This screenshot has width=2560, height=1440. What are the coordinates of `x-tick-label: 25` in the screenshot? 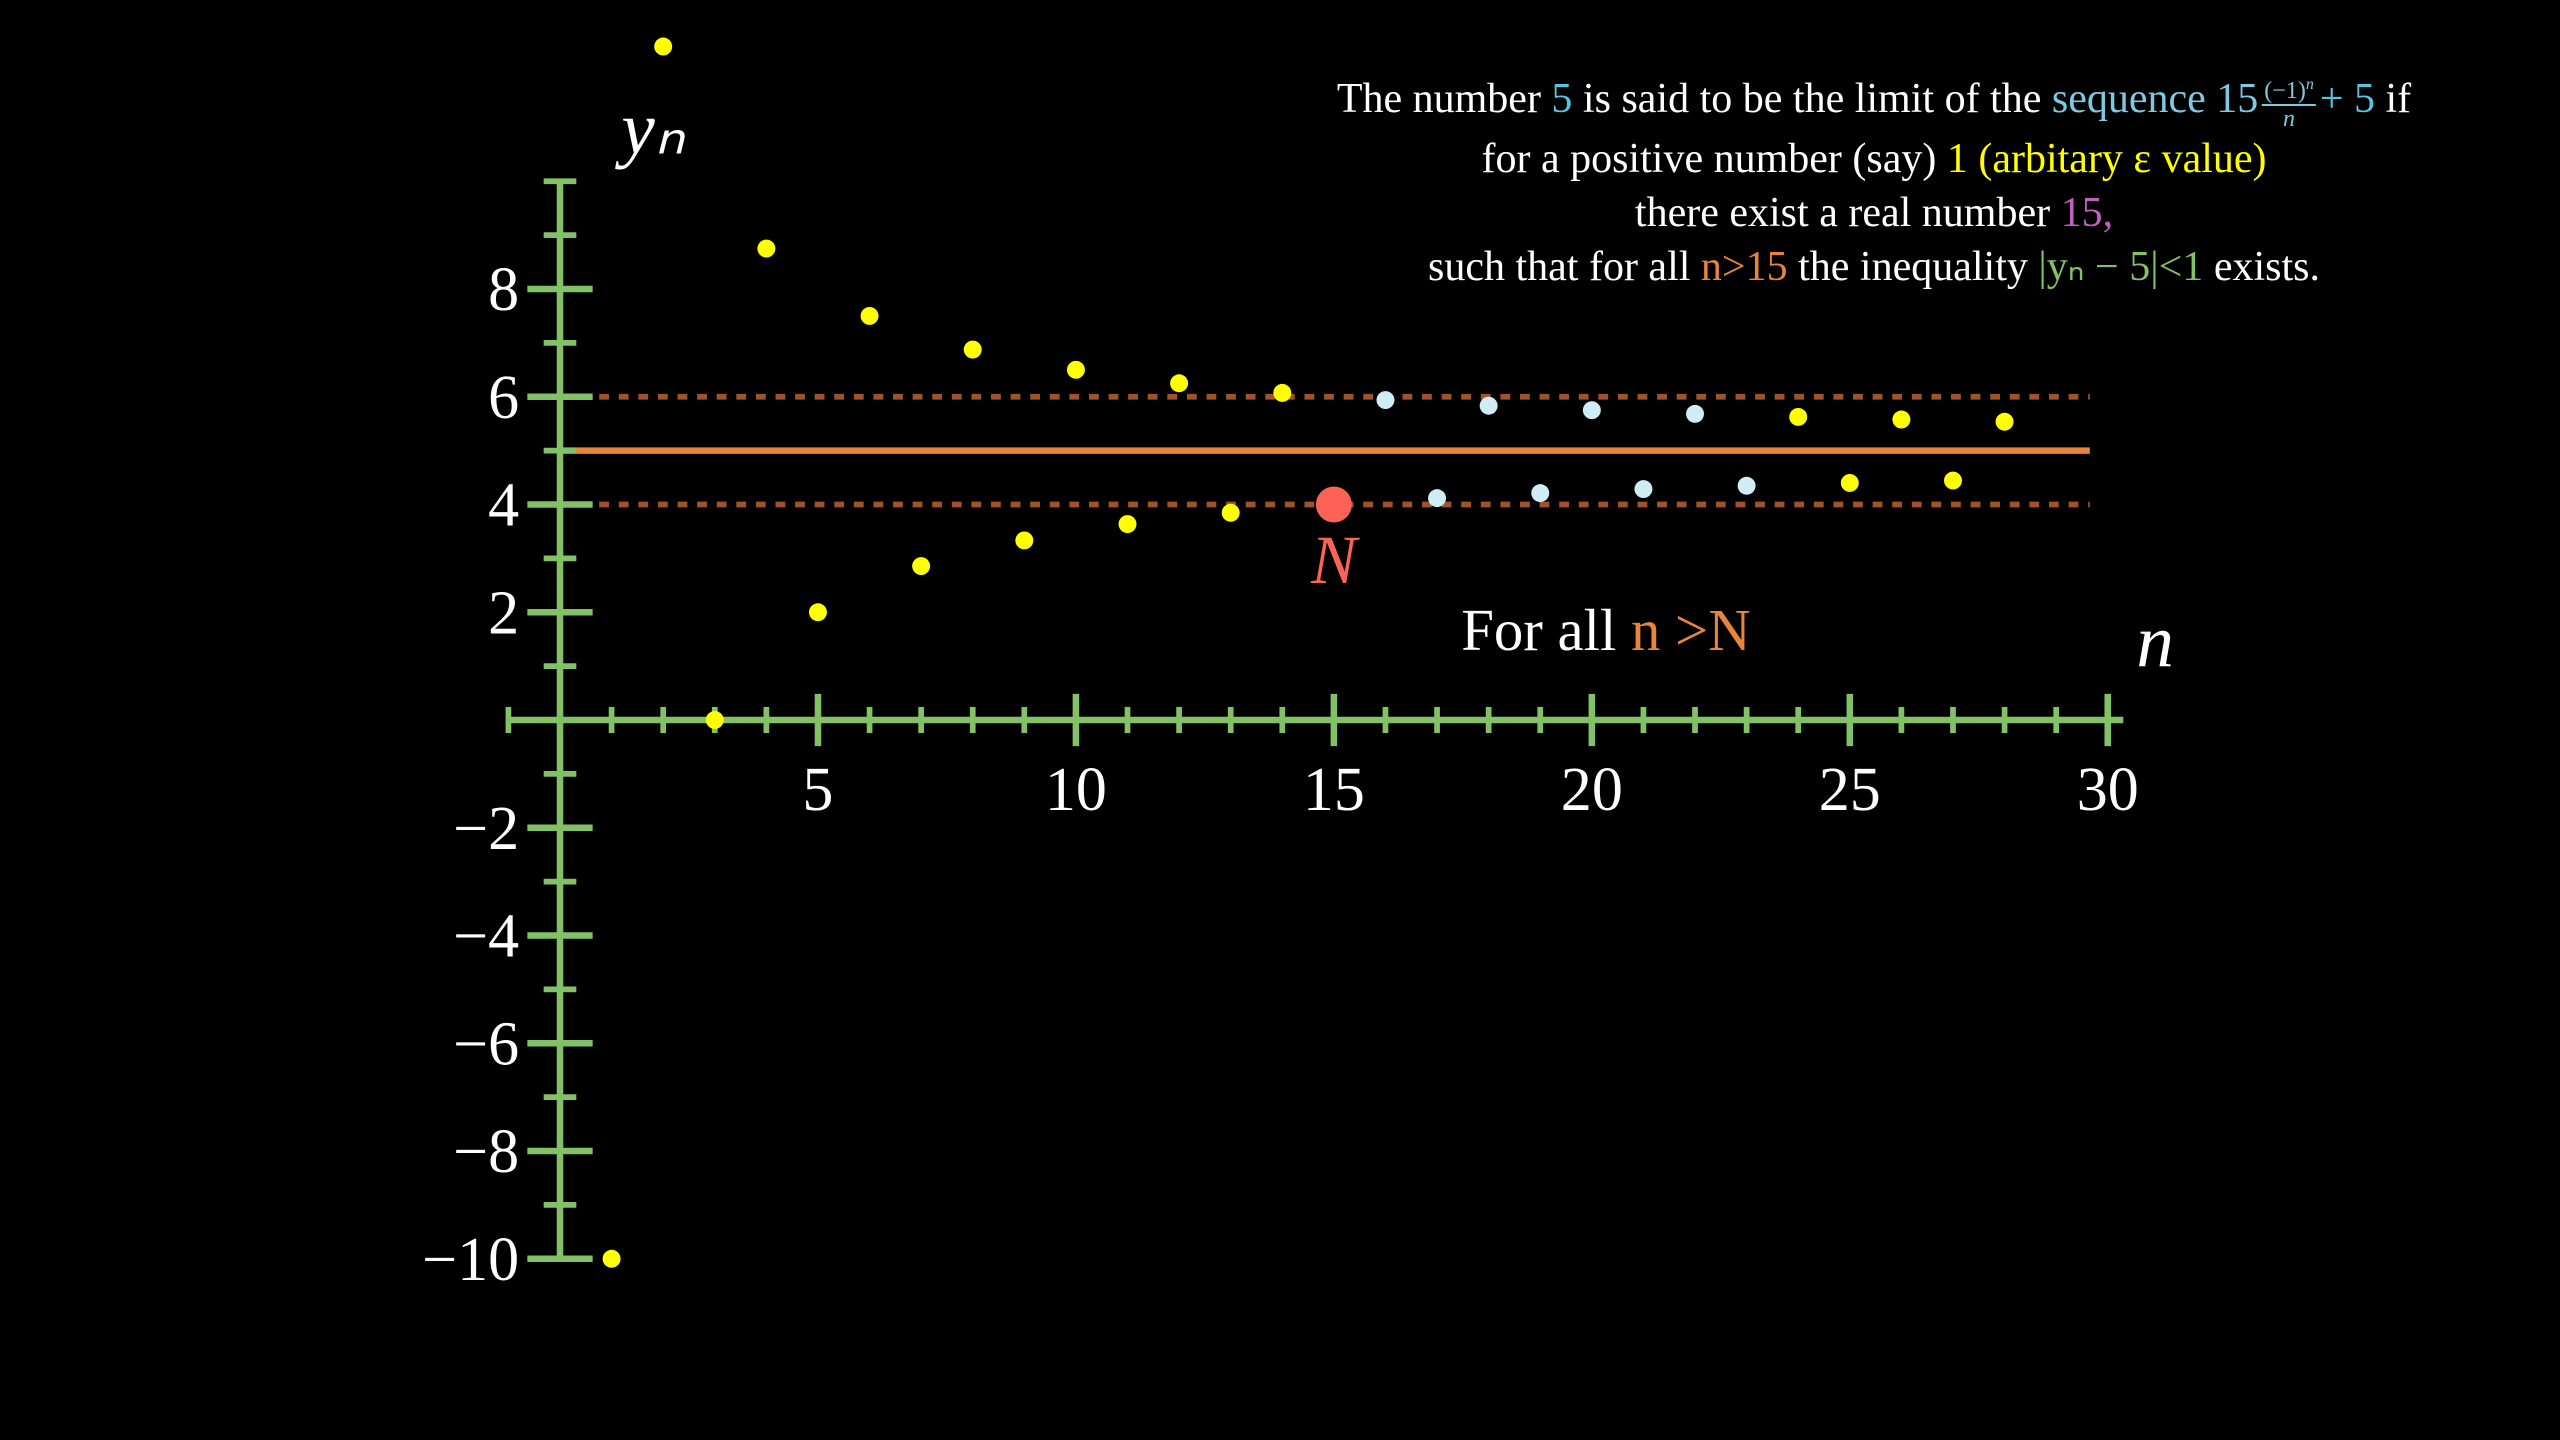 It's located at (1850, 790).